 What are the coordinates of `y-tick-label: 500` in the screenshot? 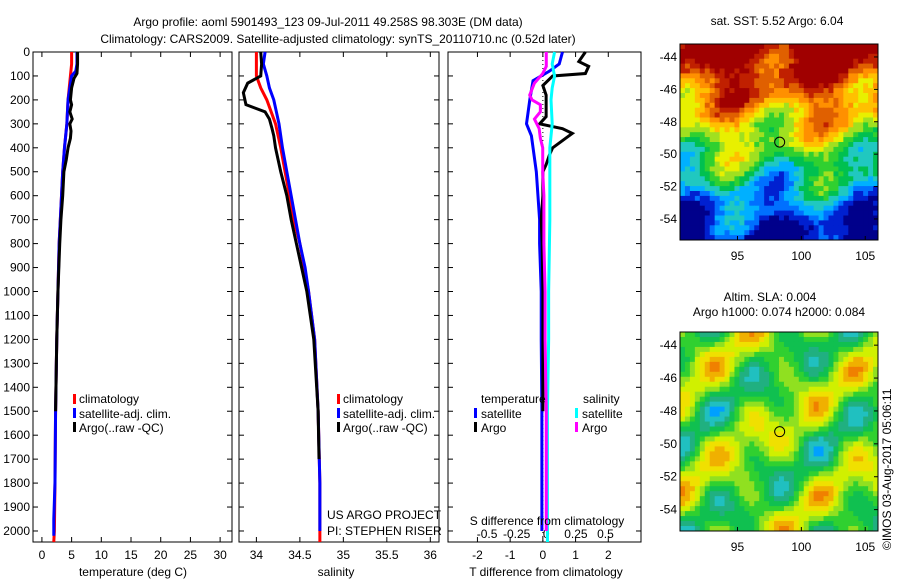 It's located at (20, 172).